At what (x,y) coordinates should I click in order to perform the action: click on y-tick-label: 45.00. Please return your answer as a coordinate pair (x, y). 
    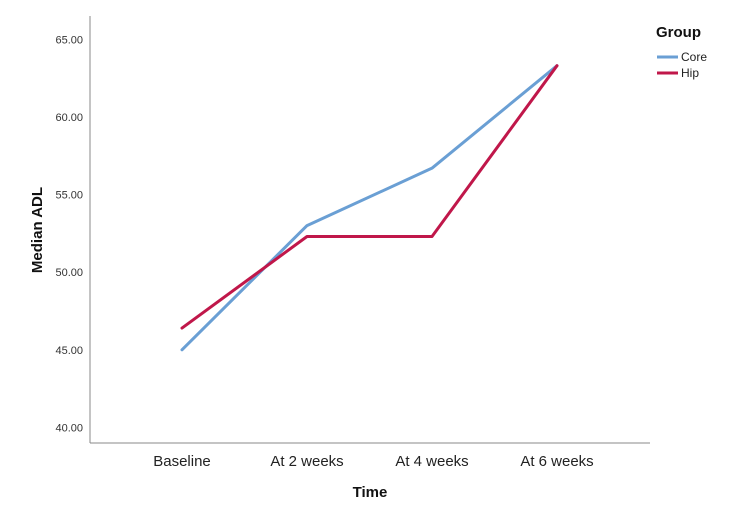
    Looking at the image, I should click on (69, 351).